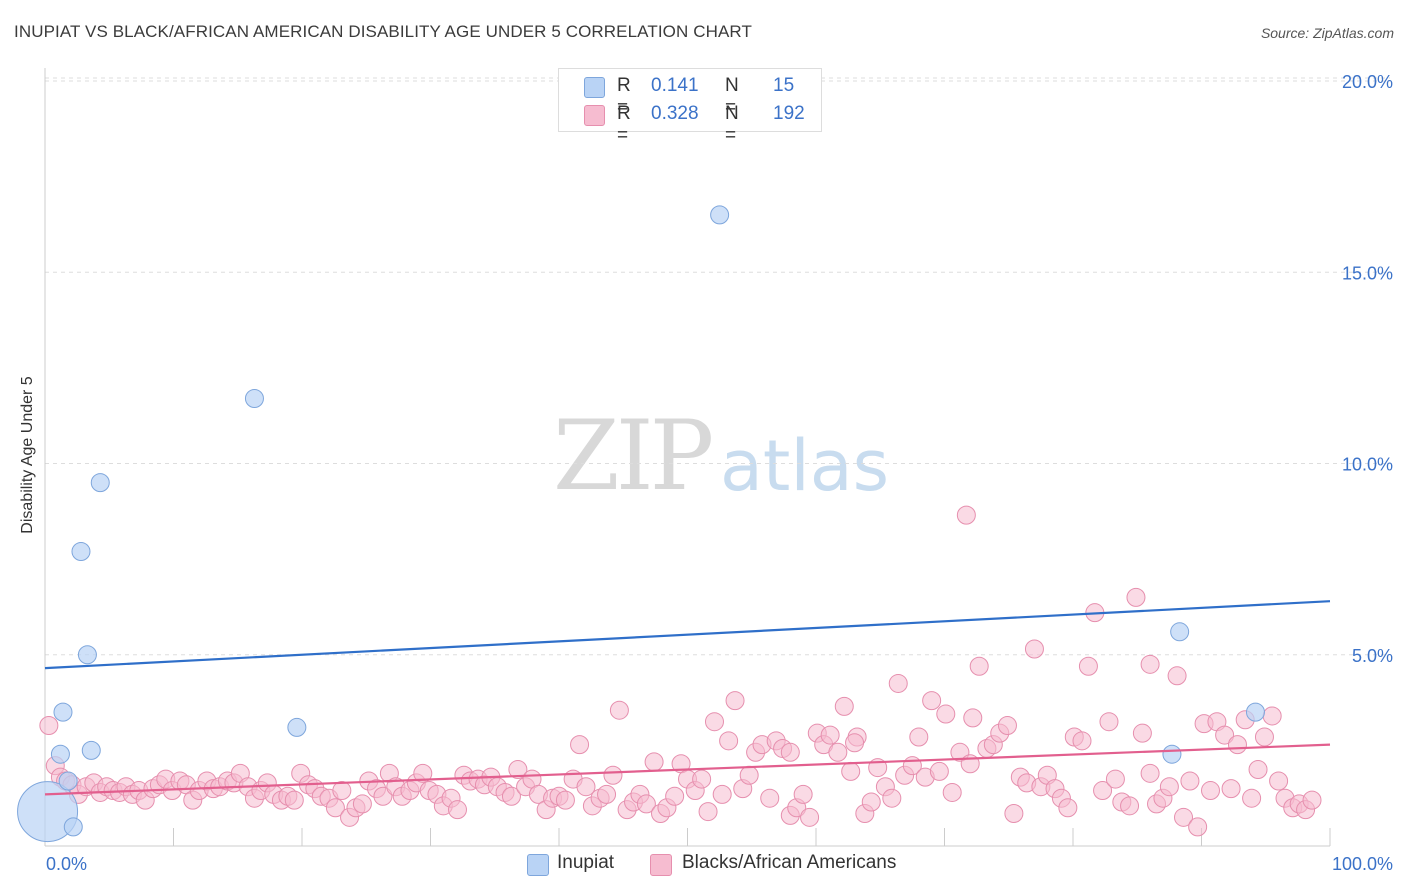 Image resolution: width=1406 pixels, height=892 pixels. Describe the element at coordinates (1372, 656) in the screenshot. I see `y-tick-label-5: 5.0%` at that location.